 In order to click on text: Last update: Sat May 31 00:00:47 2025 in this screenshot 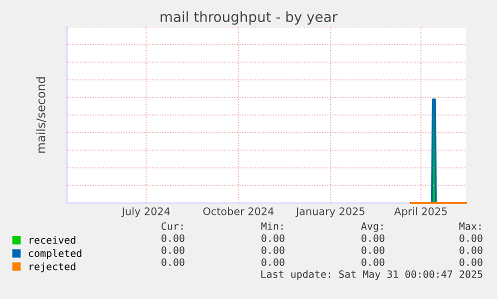, I will do `click(371, 275)`.